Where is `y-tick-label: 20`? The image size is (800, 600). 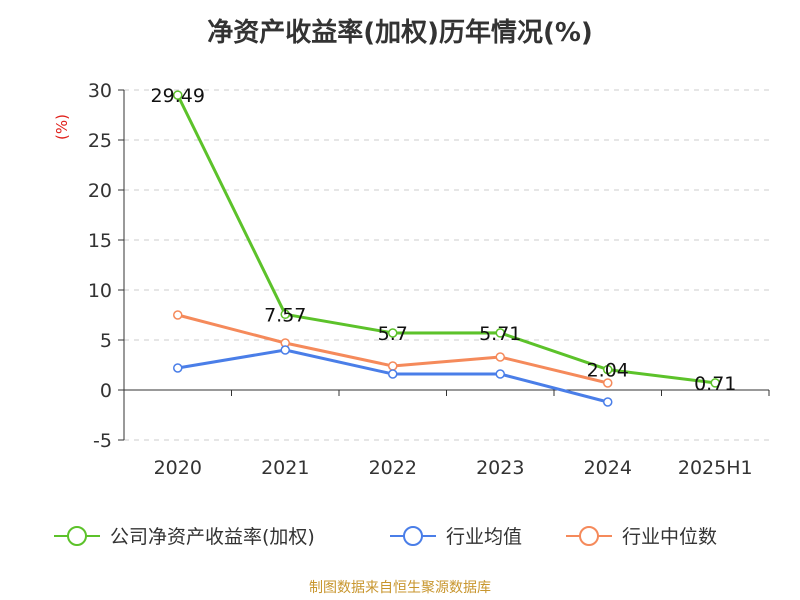
y-tick-label: 20 is located at coordinates (100, 191).